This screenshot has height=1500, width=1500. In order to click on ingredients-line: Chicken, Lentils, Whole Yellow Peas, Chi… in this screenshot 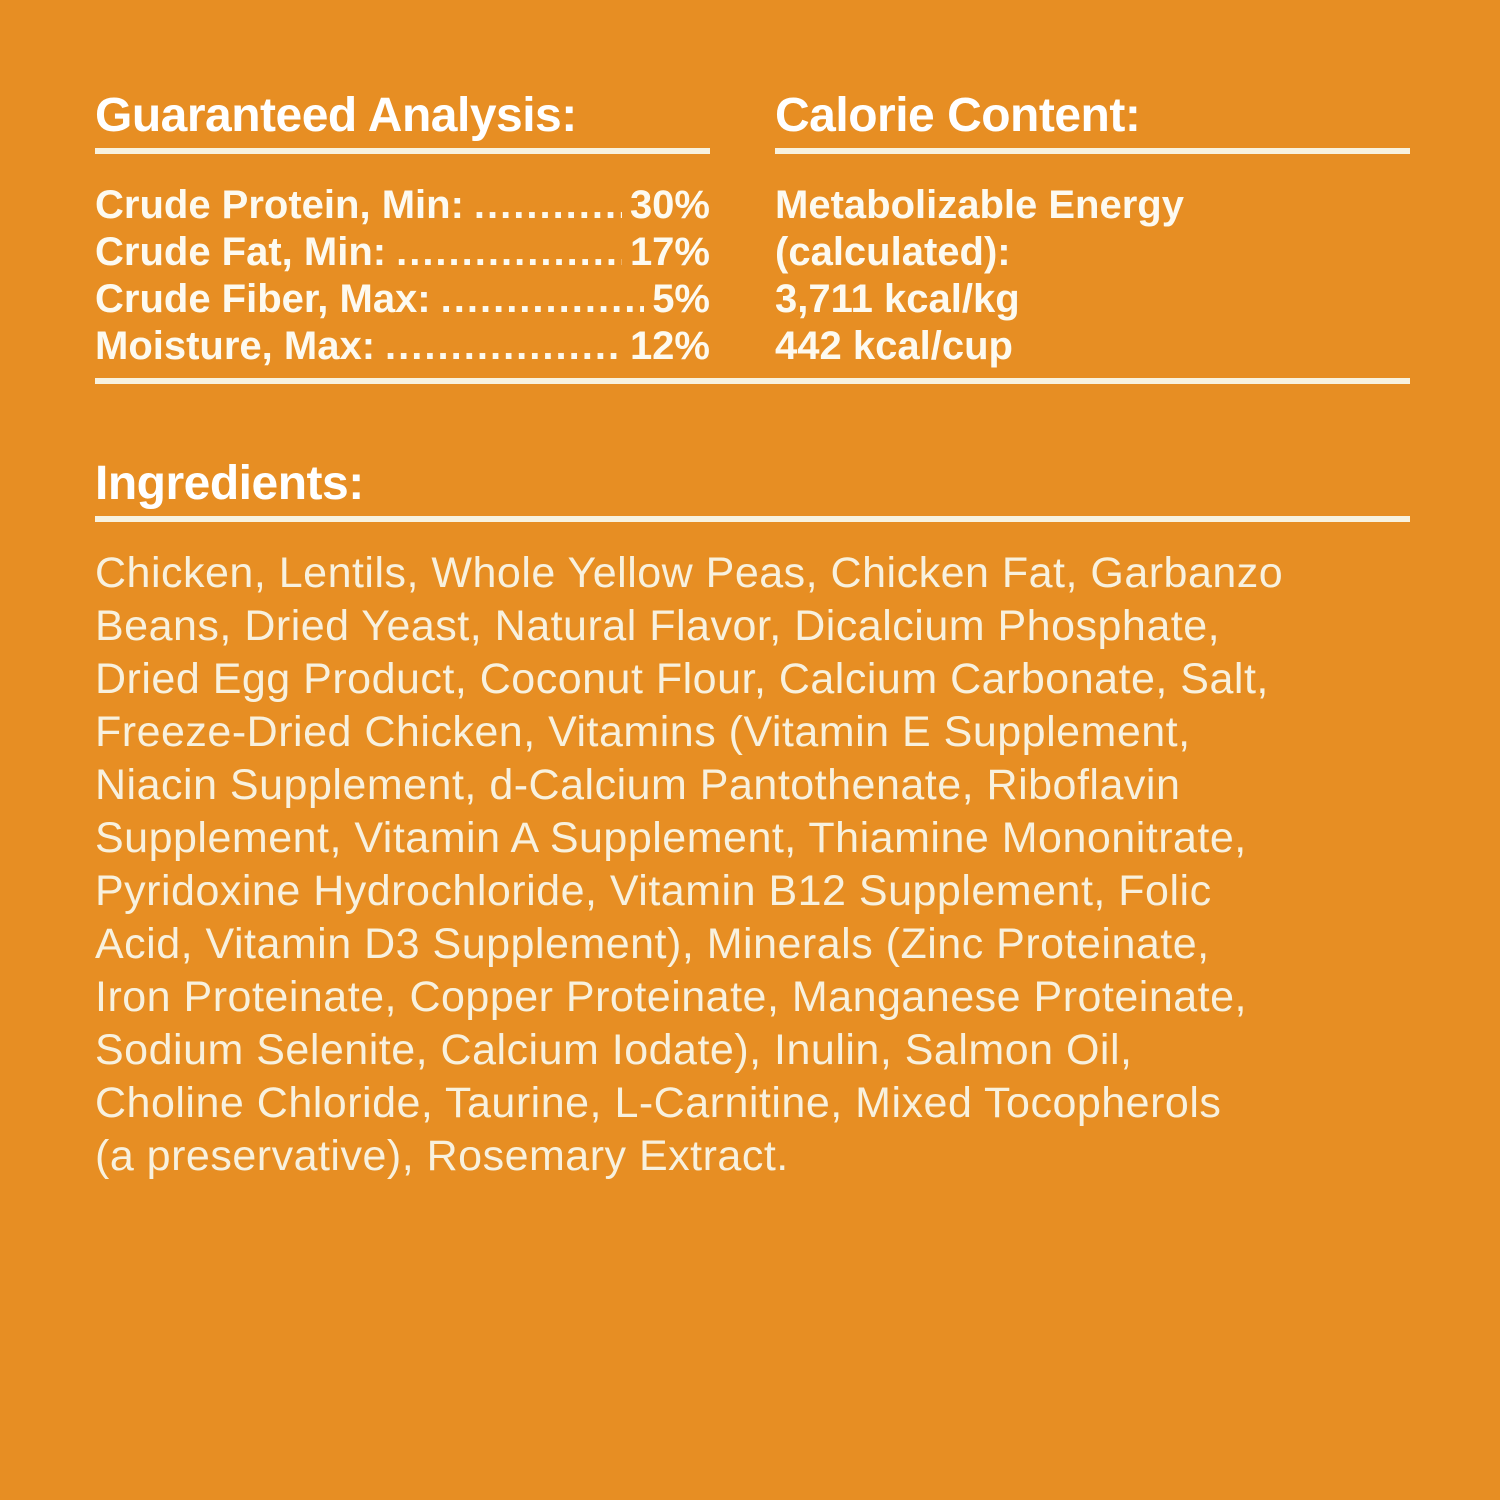, I will do `click(689, 573)`.